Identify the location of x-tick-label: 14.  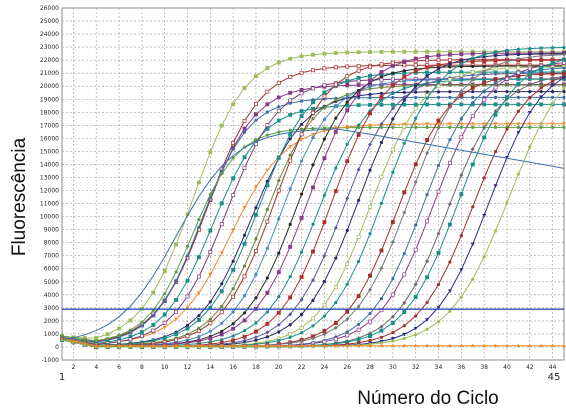
(210, 367).